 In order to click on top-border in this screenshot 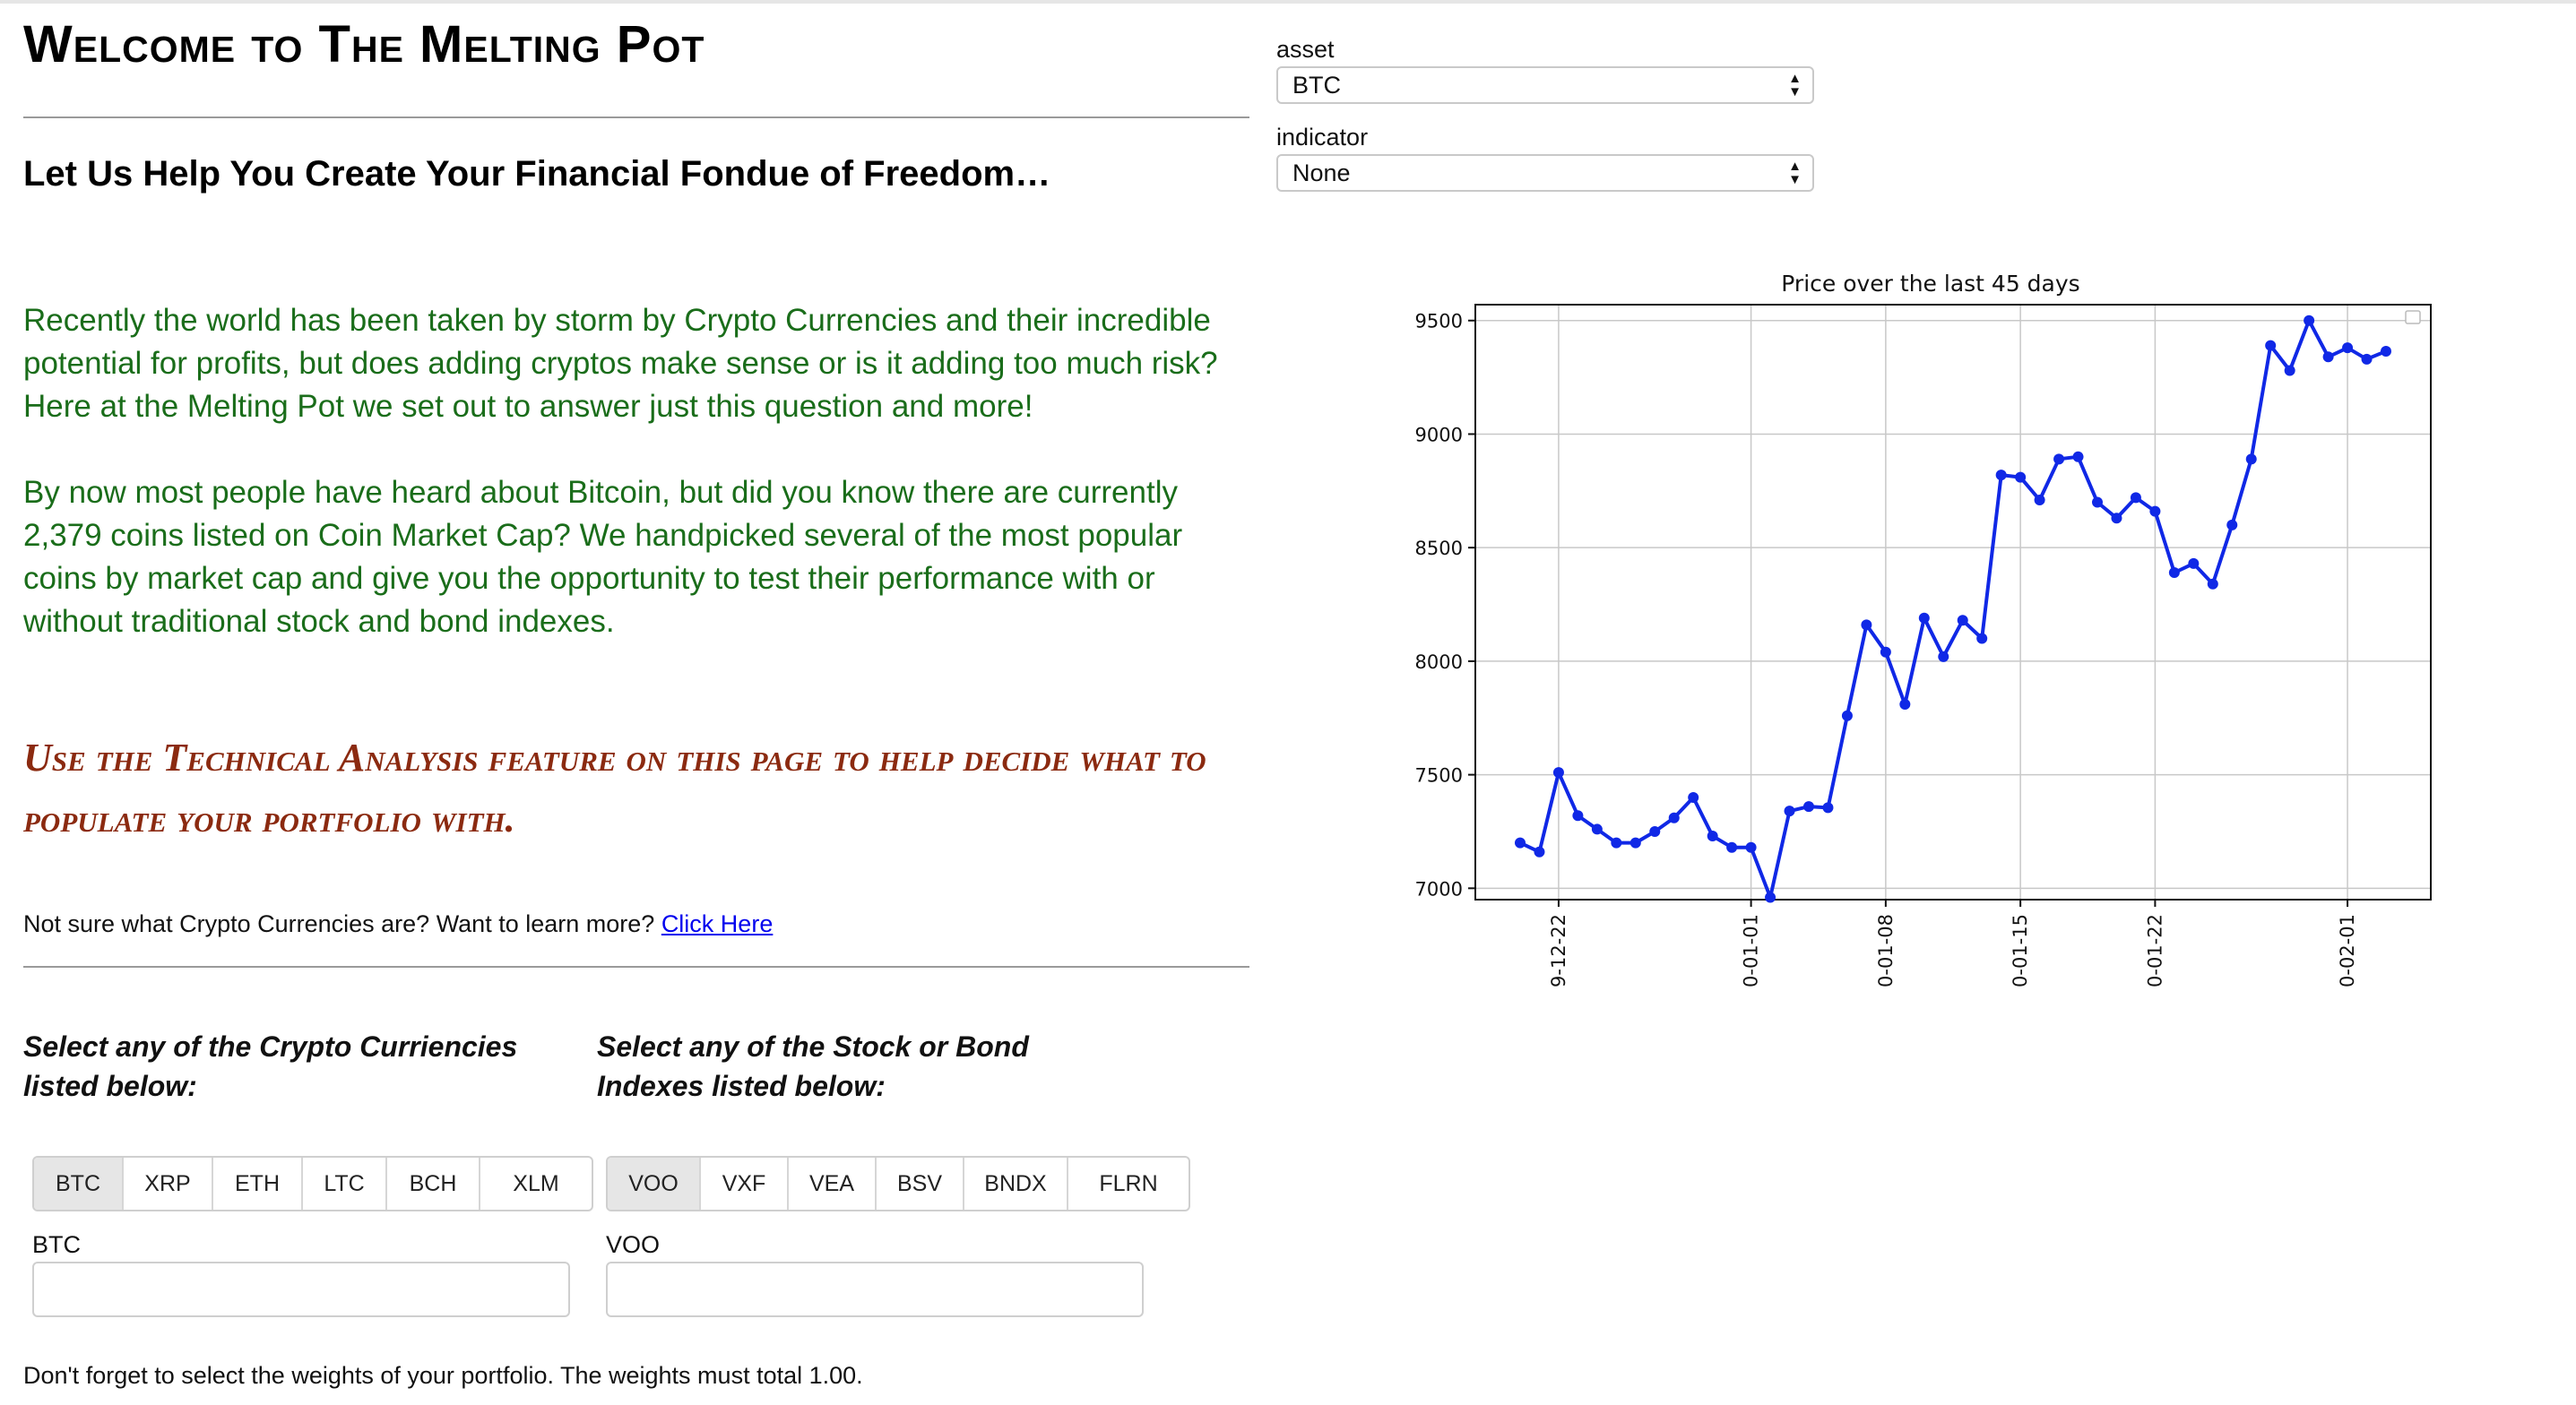, I will do `click(1288, 2)`.